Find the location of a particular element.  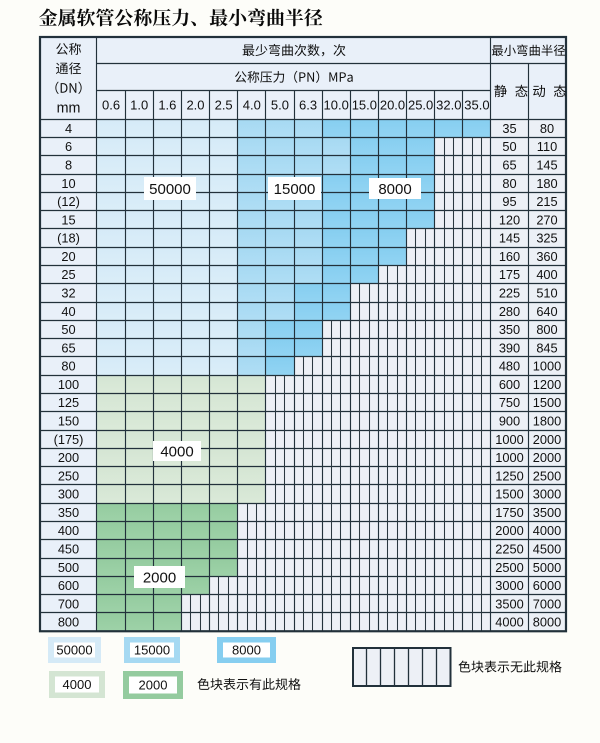

svg-text: 1250 is located at coordinates (509, 475).